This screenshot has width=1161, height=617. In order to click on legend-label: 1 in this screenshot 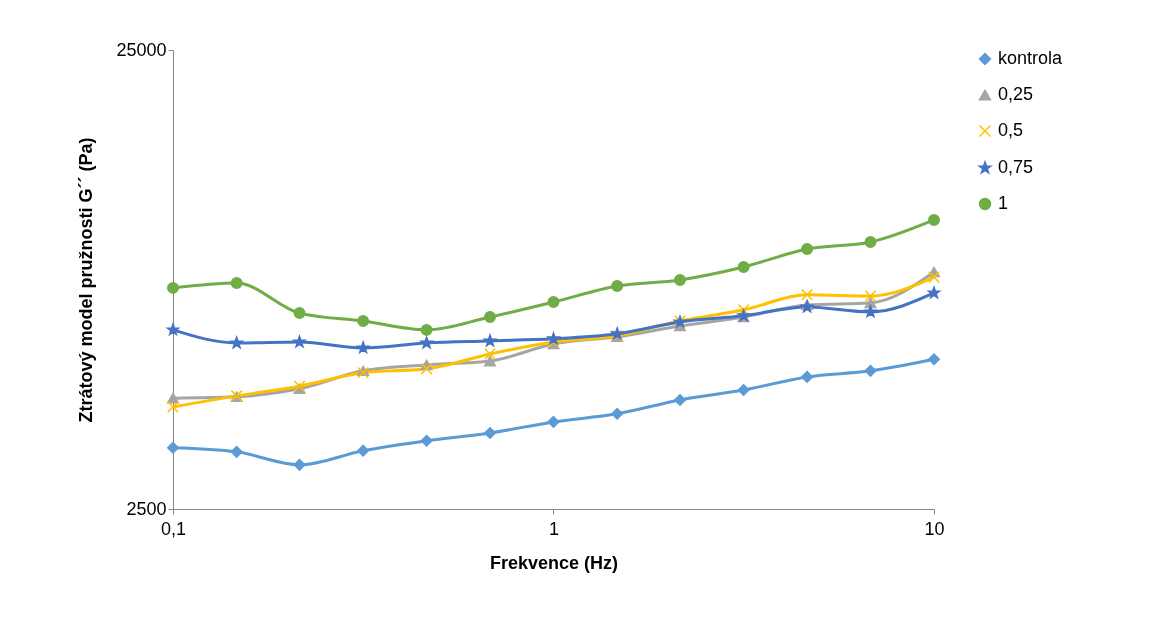, I will do `click(1003, 203)`.